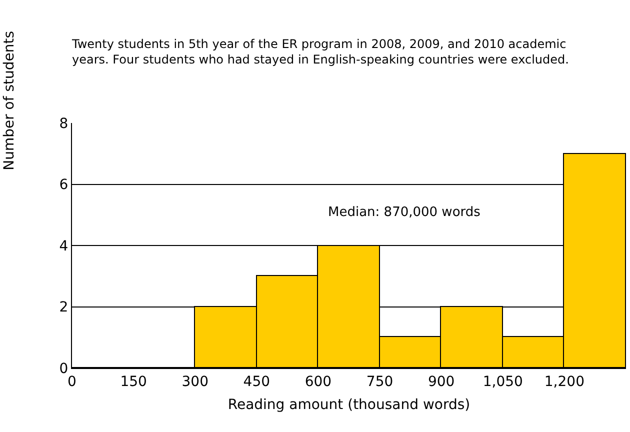  I want to click on y-tick-label: 0, so click(63, 368).